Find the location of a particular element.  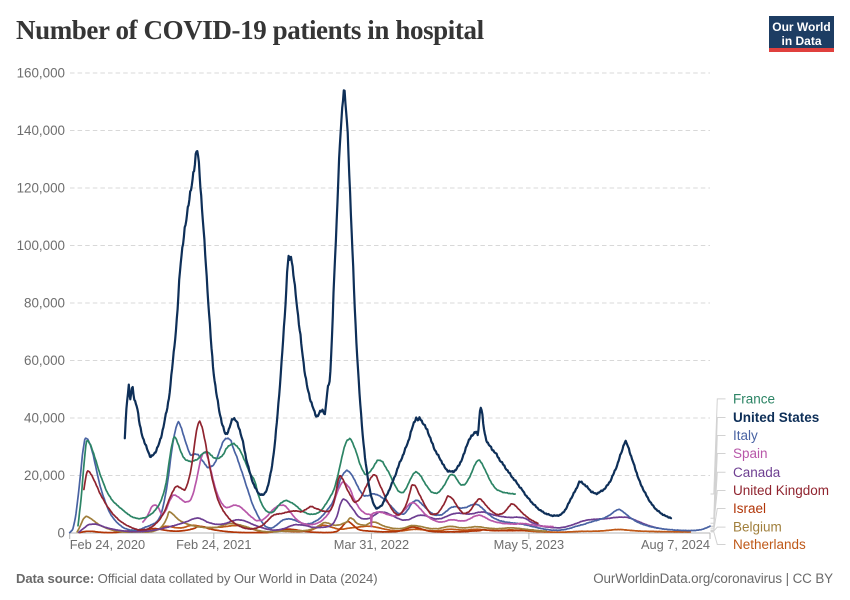

svg-text: Canada is located at coordinates (757, 472).